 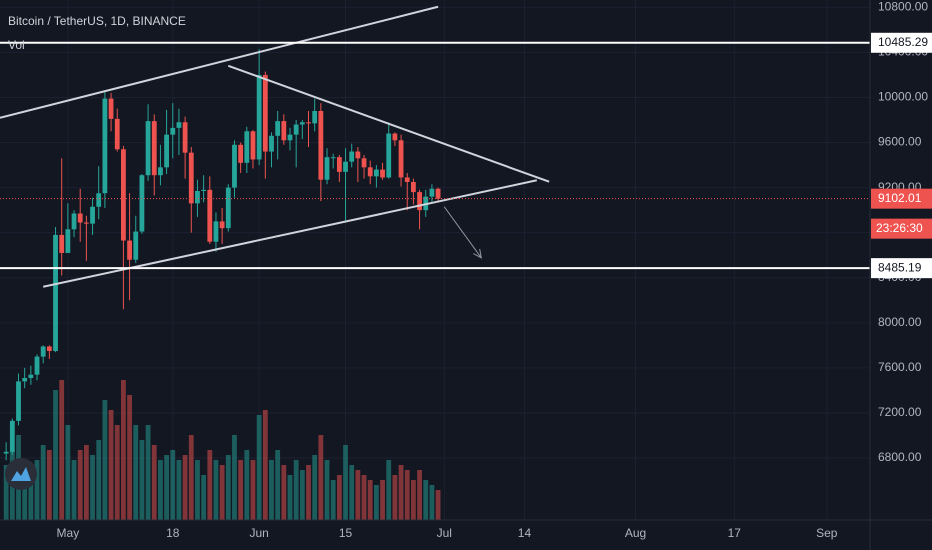 I want to click on y-tick-label: 10000.00, so click(x=903, y=97).